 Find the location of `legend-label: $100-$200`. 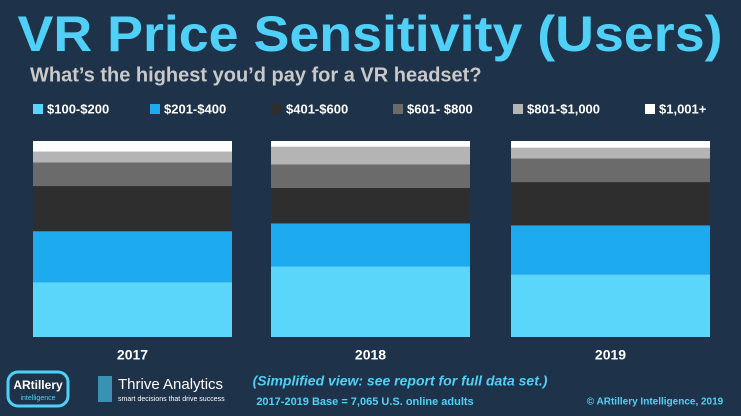

legend-label: $100-$200 is located at coordinates (78, 108).